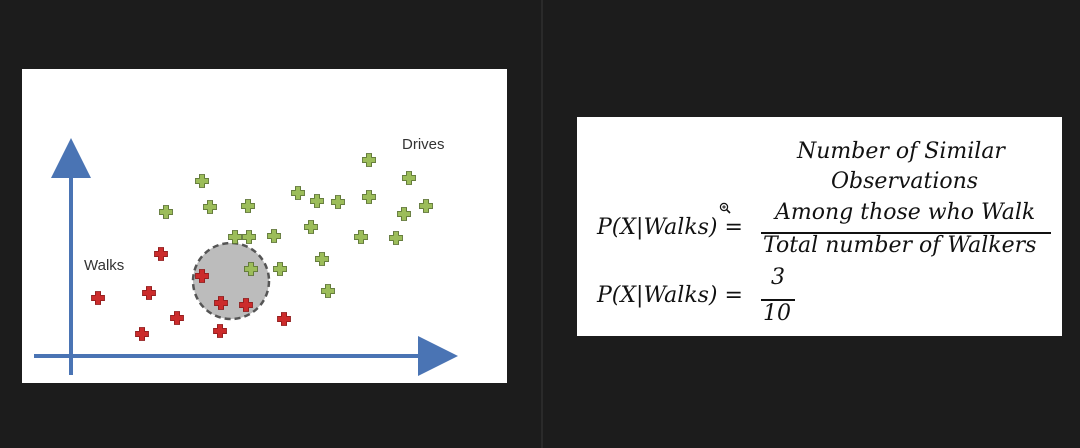 This screenshot has height=448, width=1080. I want to click on denominator-text: Total number of Walkers, so click(899, 245).